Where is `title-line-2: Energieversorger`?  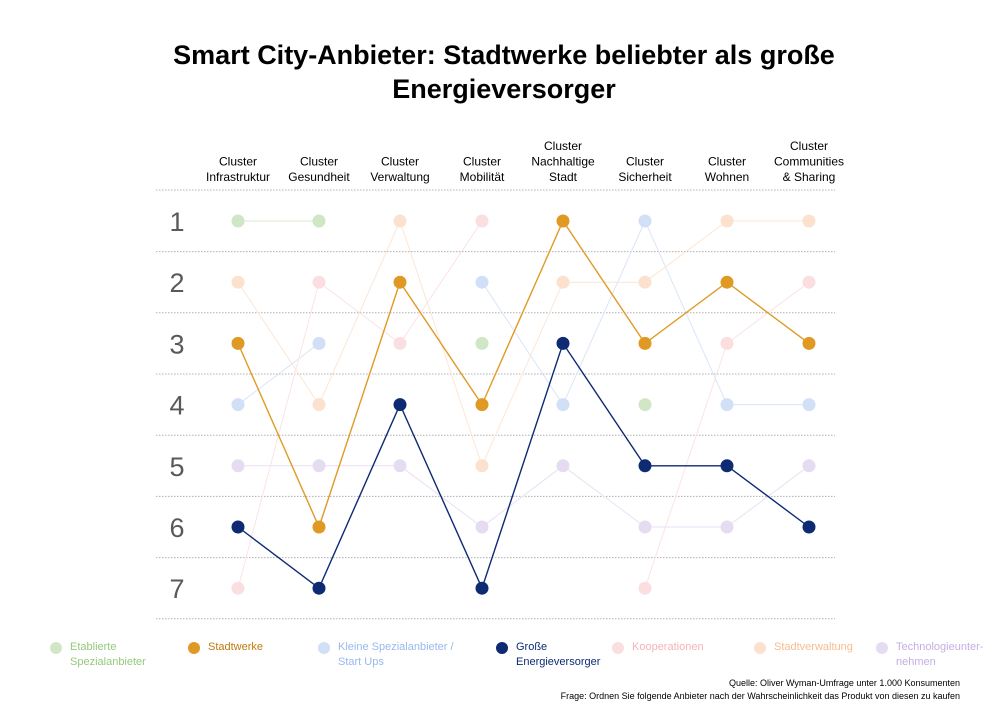 title-line-2: Energieversorger is located at coordinates (504, 89).